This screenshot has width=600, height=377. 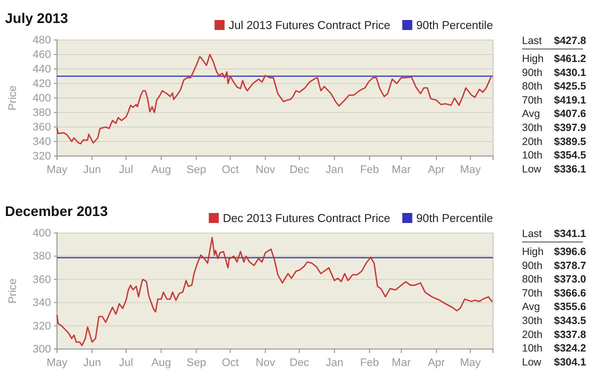 What do you see at coordinates (41, 40) in the screenshot?
I see `y-tick-label: 480` at bounding box center [41, 40].